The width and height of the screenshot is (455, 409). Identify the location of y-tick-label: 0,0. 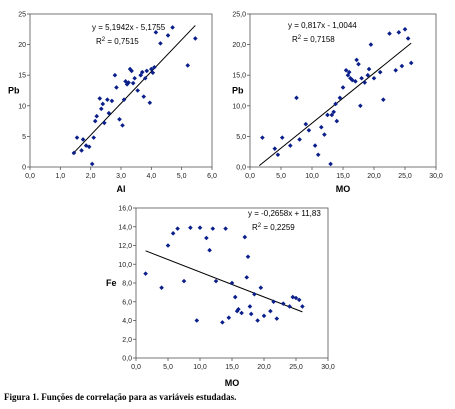
(241, 168).